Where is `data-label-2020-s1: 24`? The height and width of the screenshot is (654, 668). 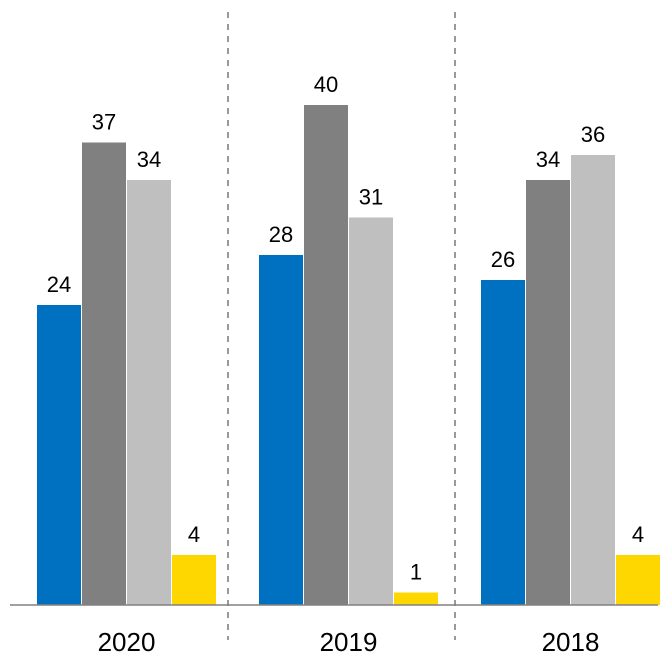 data-label-2020-s1: 24 is located at coordinates (59, 284).